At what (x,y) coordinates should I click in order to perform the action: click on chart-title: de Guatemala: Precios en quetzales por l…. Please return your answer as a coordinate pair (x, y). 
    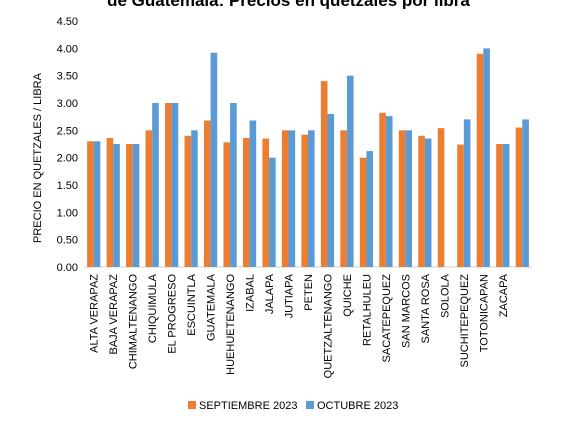
    Looking at the image, I should click on (288, 4).